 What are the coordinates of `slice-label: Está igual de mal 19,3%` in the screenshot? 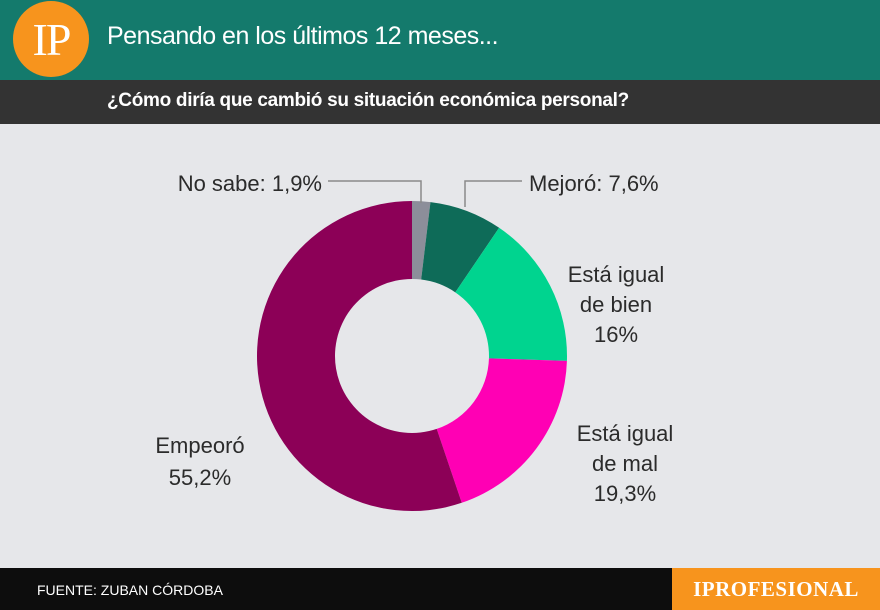 It's located at (625, 463).